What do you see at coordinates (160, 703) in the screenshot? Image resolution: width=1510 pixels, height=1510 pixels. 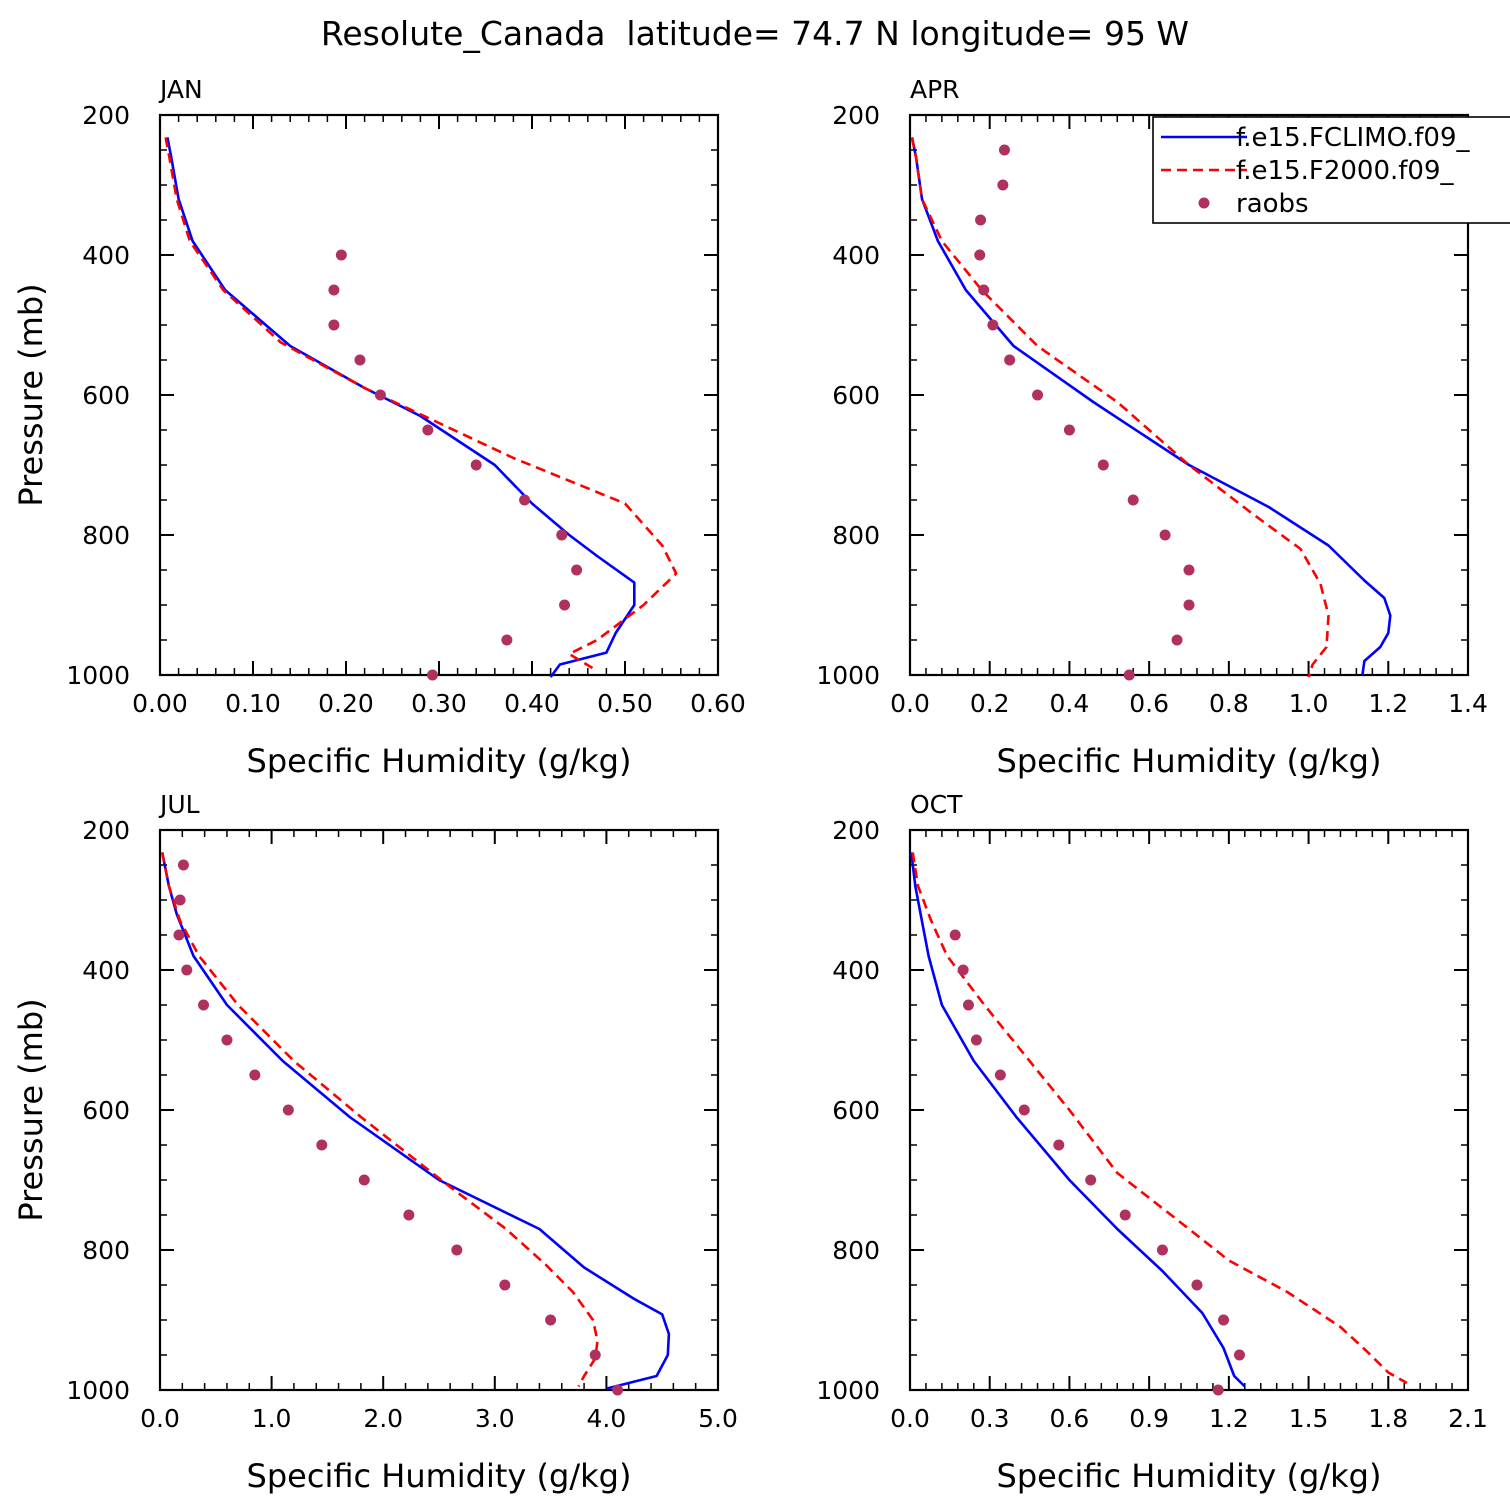 I see `x-tick-label: 0.00` at bounding box center [160, 703].